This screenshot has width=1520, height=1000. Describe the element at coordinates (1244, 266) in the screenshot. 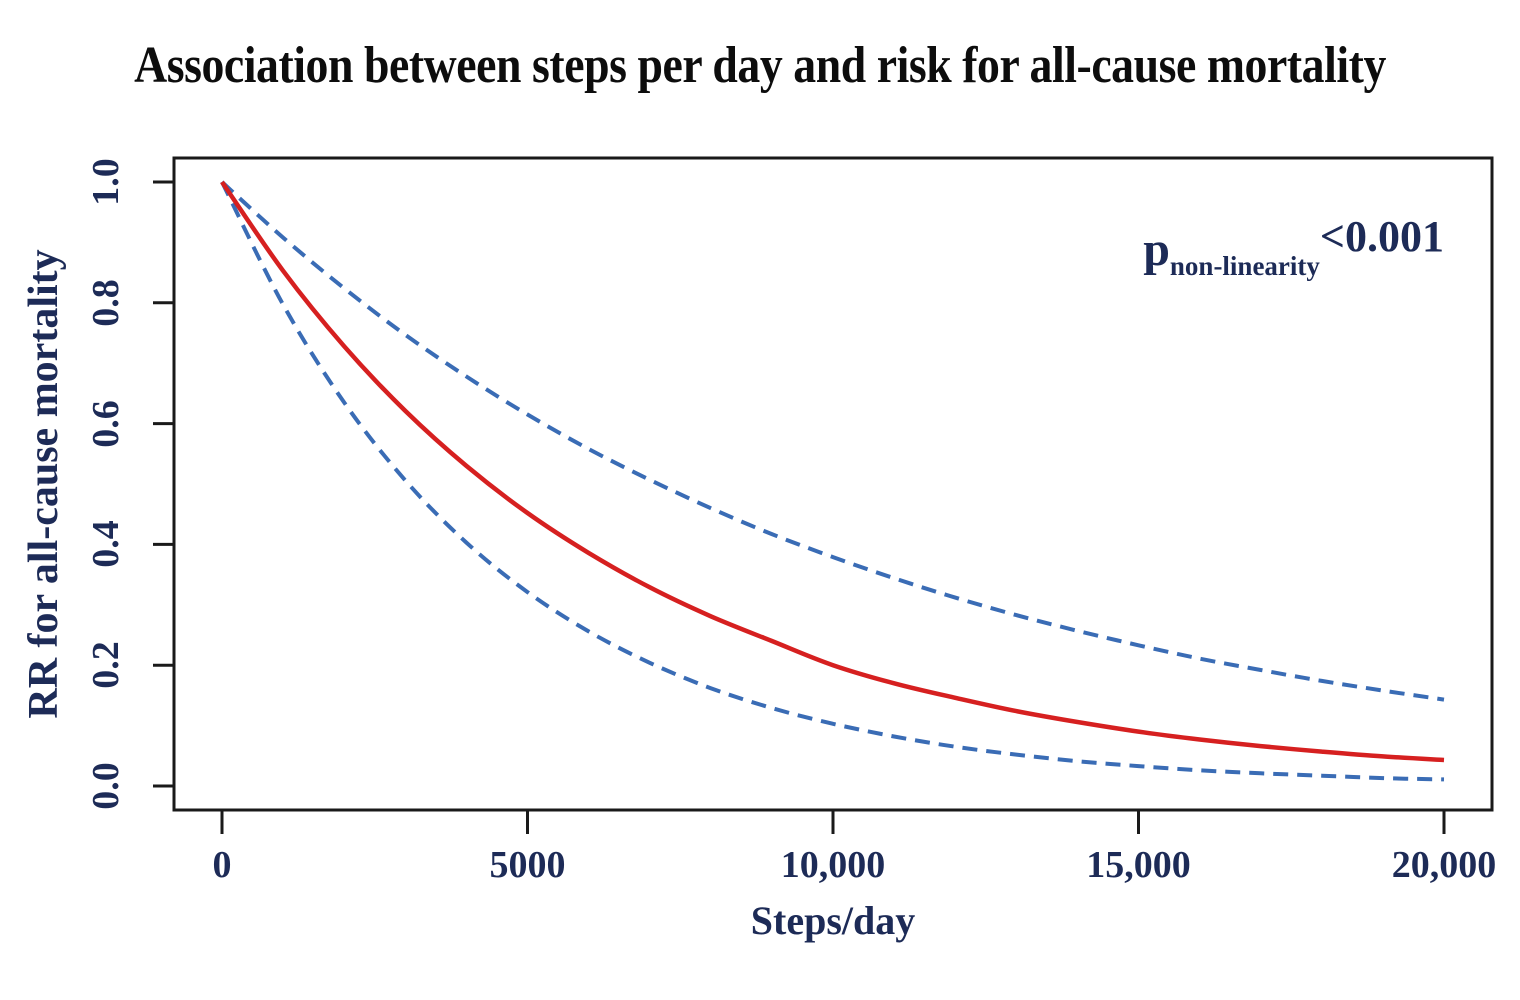

I see `p-subscript: non-linearity` at that location.